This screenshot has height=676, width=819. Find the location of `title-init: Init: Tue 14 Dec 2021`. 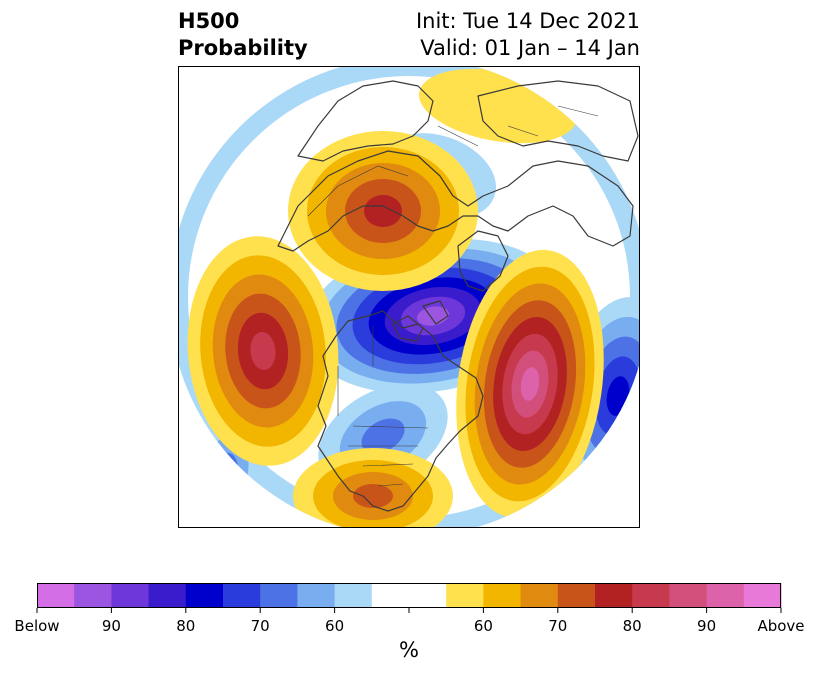

title-init: Init: Tue 14 Dec 2021 is located at coordinates (527, 21).